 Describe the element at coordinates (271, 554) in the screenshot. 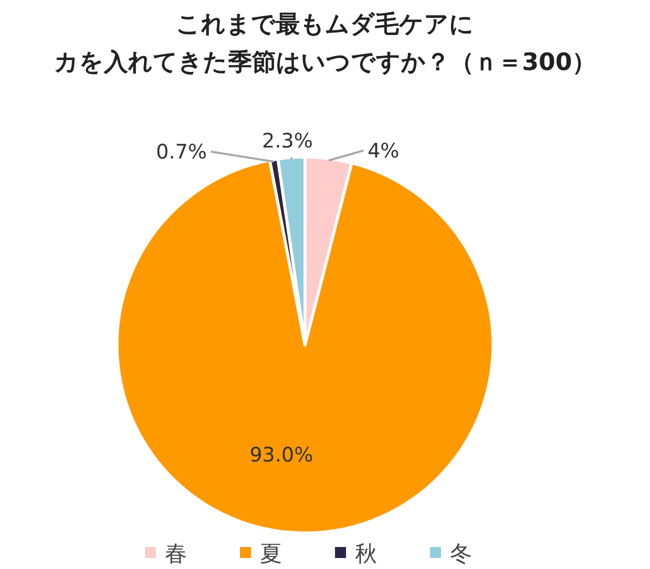

I see `legend-label: 夏` at that location.